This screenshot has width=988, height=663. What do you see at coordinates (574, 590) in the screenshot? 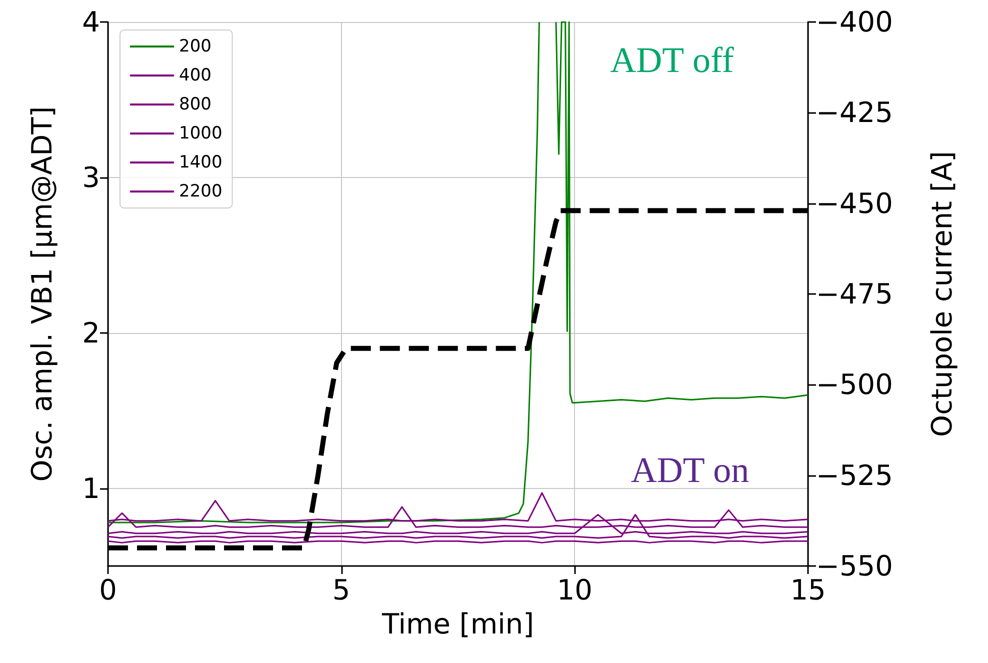
I see `x-tick-label: 10` at bounding box center [574, 590].